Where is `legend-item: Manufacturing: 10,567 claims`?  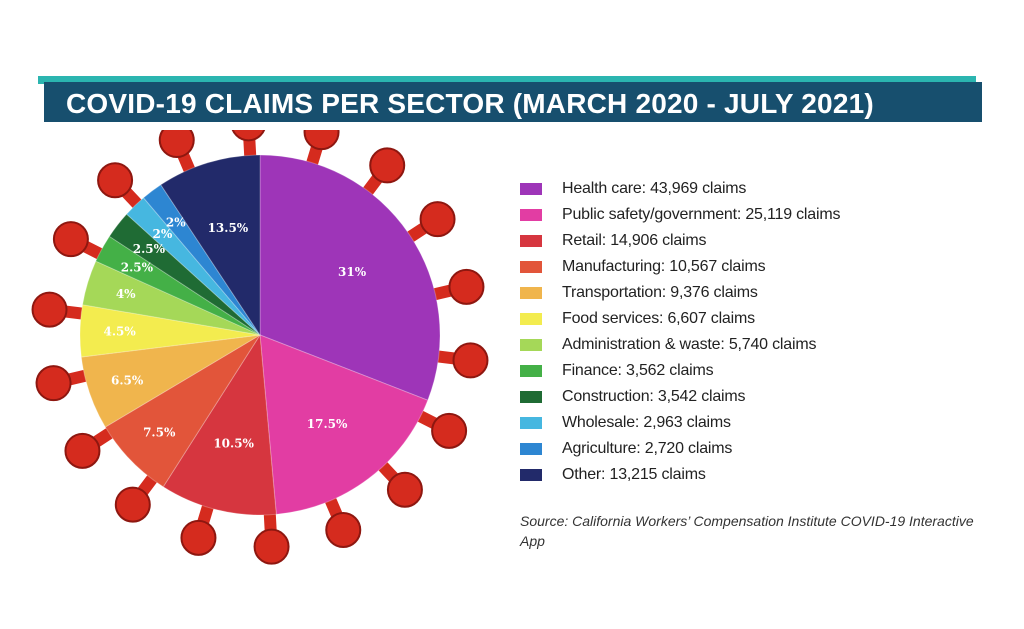
legend-item: Manufacturing: 10,567 claims is located at coordinates (760, 267).